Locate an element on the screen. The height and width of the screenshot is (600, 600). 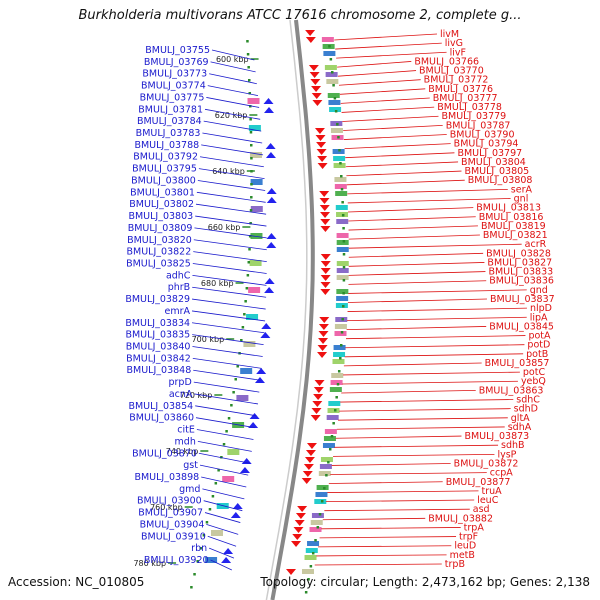
right-gene-label: leuD is located at coordinates (465, 546).